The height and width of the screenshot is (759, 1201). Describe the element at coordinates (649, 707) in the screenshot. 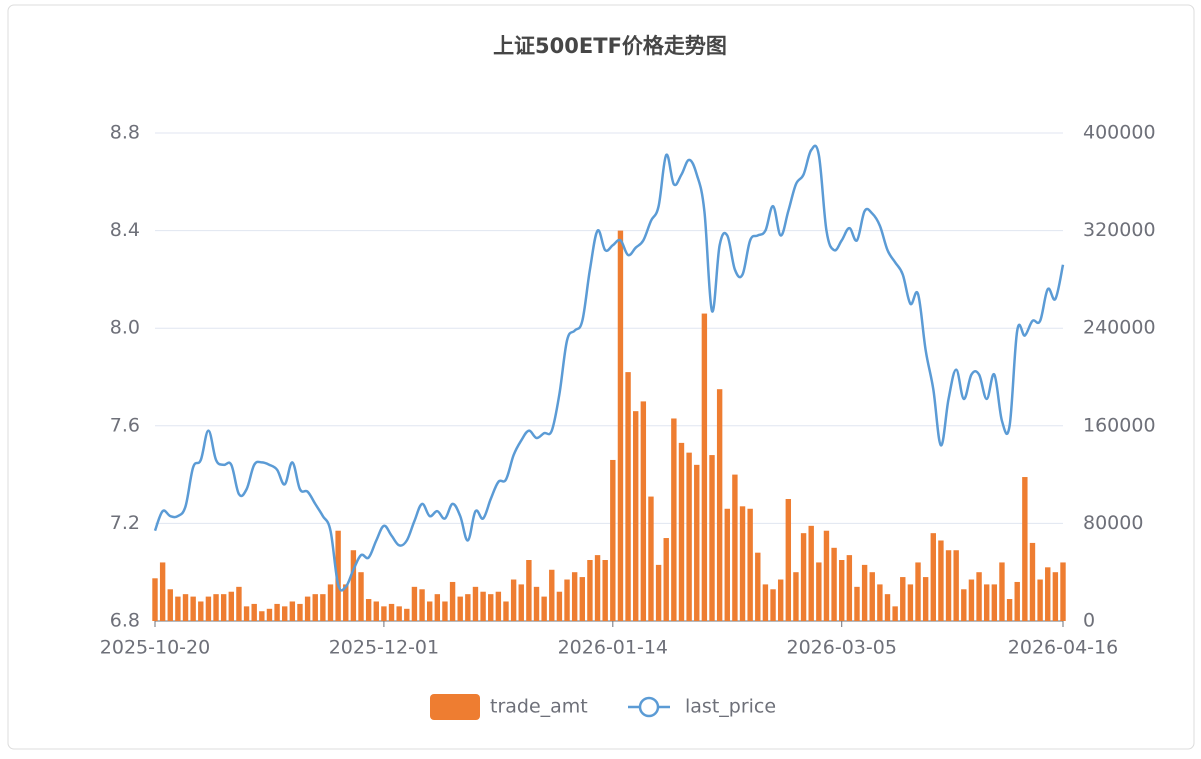

I see `legend-swatch` at that location.